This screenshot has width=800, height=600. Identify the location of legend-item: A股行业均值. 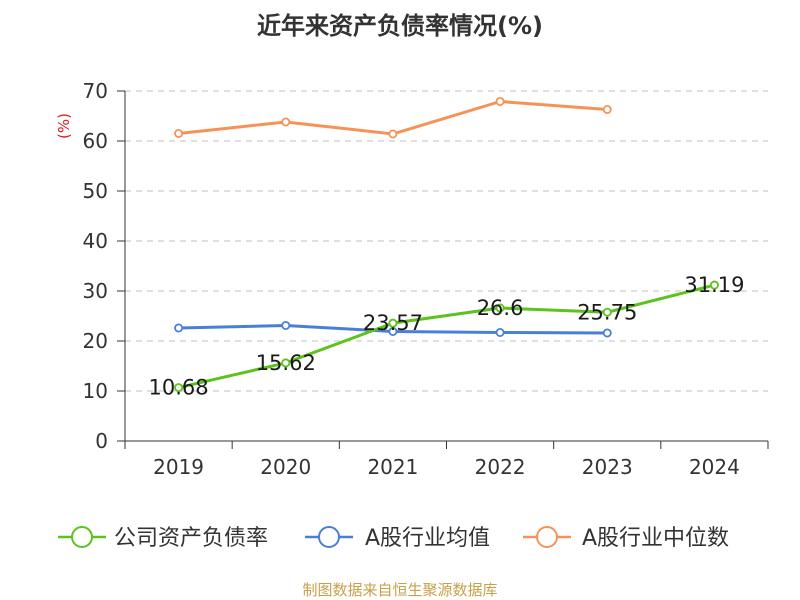
(397, 538).